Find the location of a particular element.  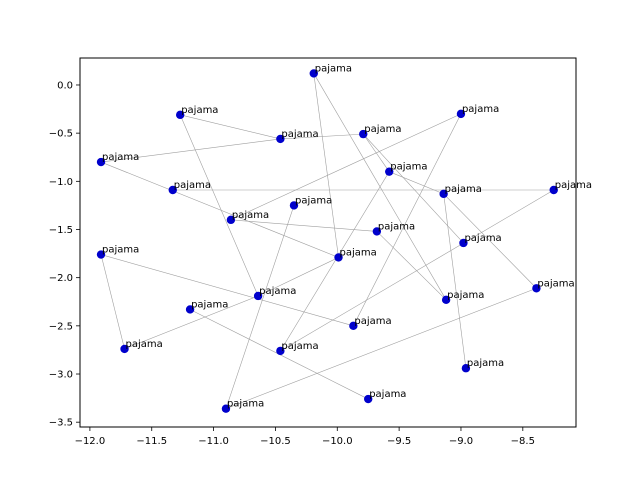

y-tick-label: −1.0 is located at coordinates (61, 182).